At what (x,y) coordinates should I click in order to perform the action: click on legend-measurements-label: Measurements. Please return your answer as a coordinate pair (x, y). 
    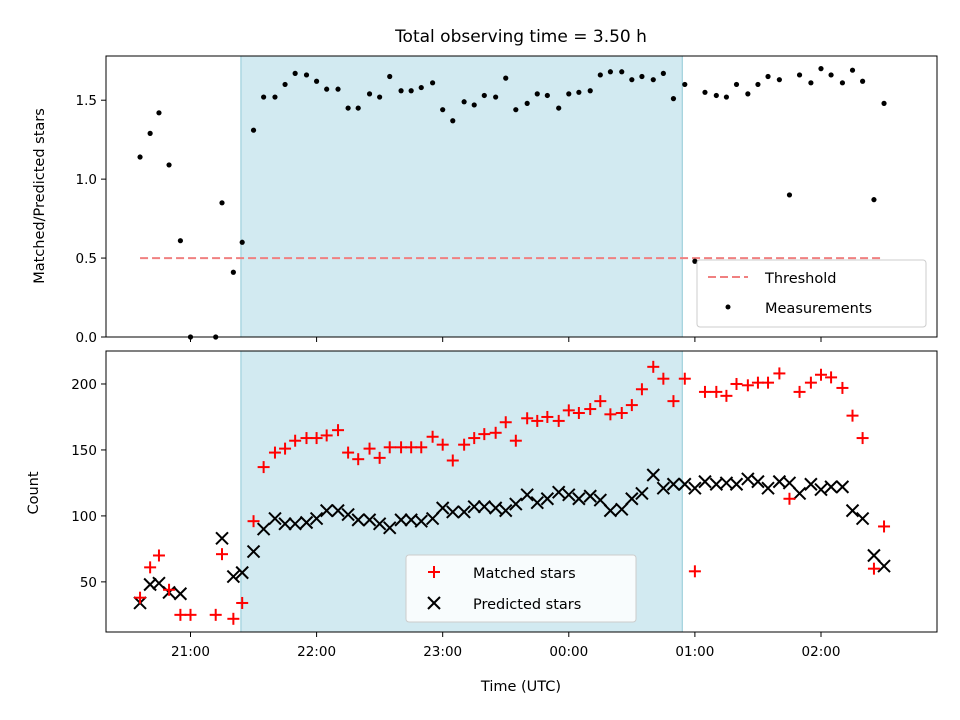
    Looking at the image, I should click on (818, 309).